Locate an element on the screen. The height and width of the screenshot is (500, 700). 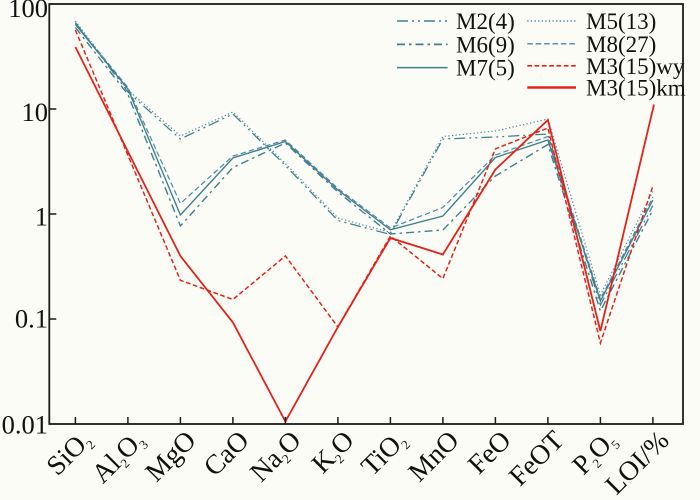
svg-text: 10 is located at coordinates (35, 112).